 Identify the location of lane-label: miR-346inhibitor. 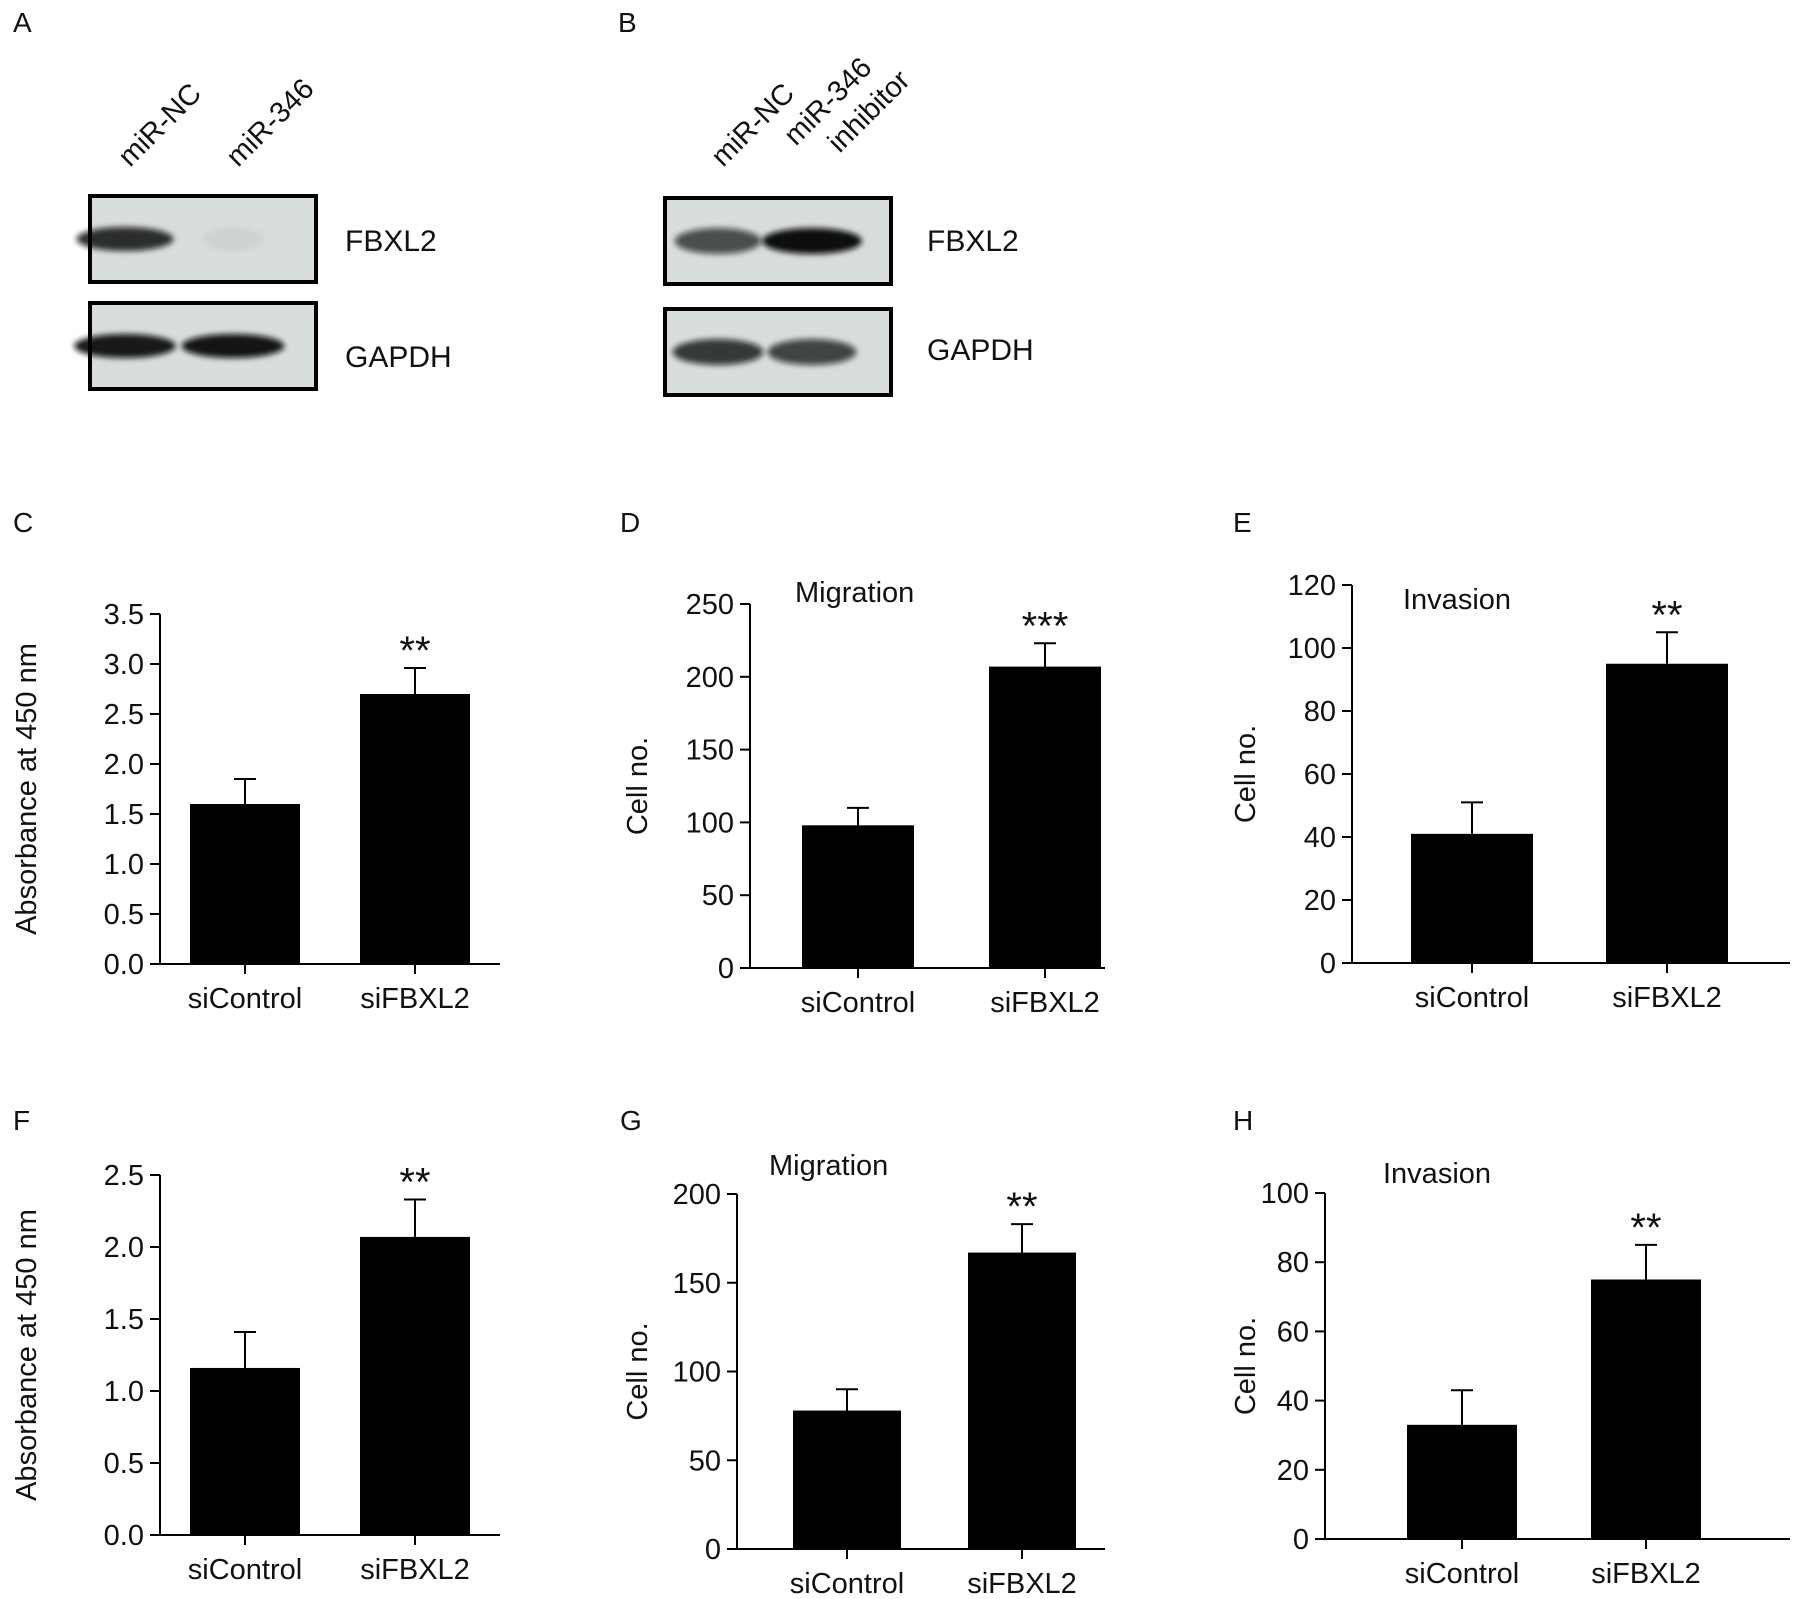
(847, 108).